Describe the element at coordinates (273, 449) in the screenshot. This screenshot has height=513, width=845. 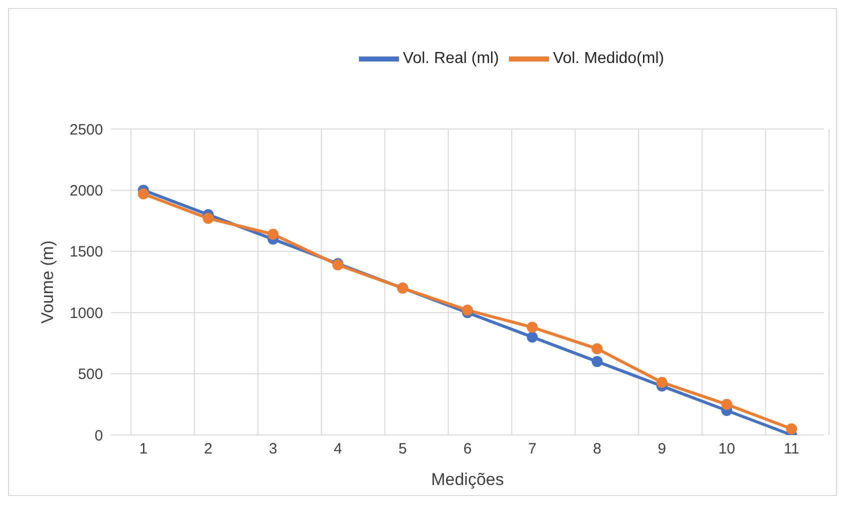
I see `x-tick-label: 3` at that location.